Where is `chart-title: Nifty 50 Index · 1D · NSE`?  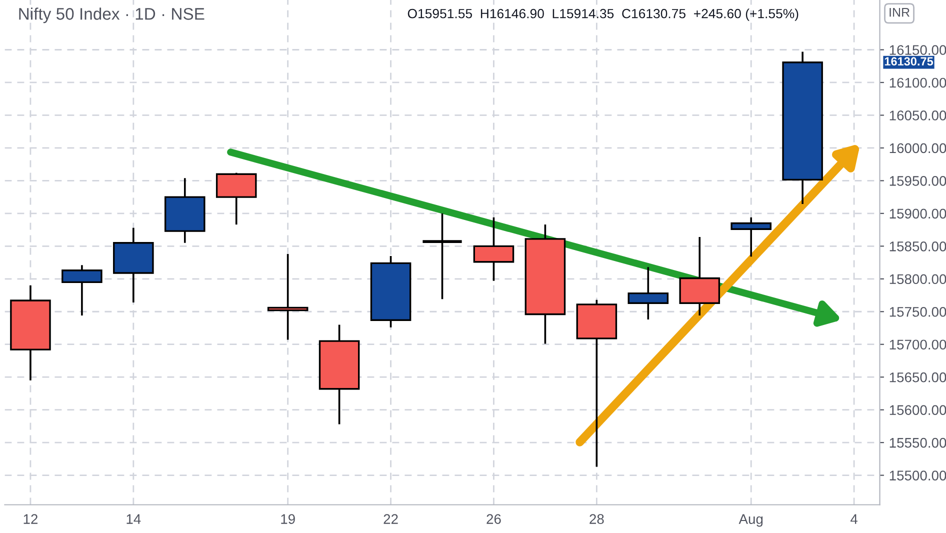 chart-title: Nifty 50 Index · 1D · NSE is located at coordinates (111, 16).